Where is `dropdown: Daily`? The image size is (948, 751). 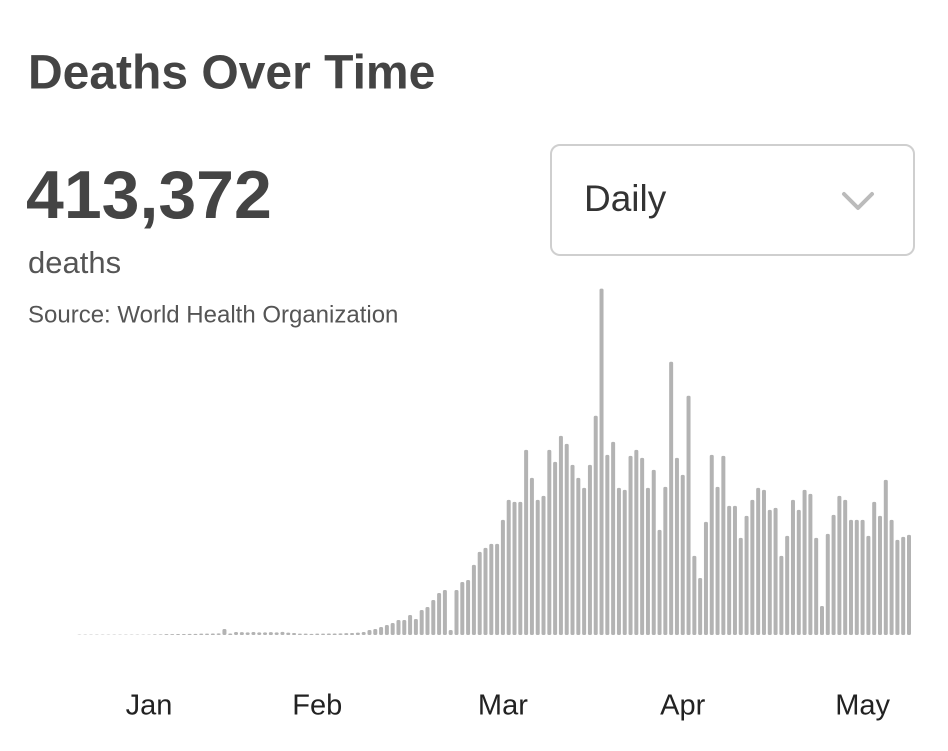
dropdown: Daily is located at coordinates (732, 200).